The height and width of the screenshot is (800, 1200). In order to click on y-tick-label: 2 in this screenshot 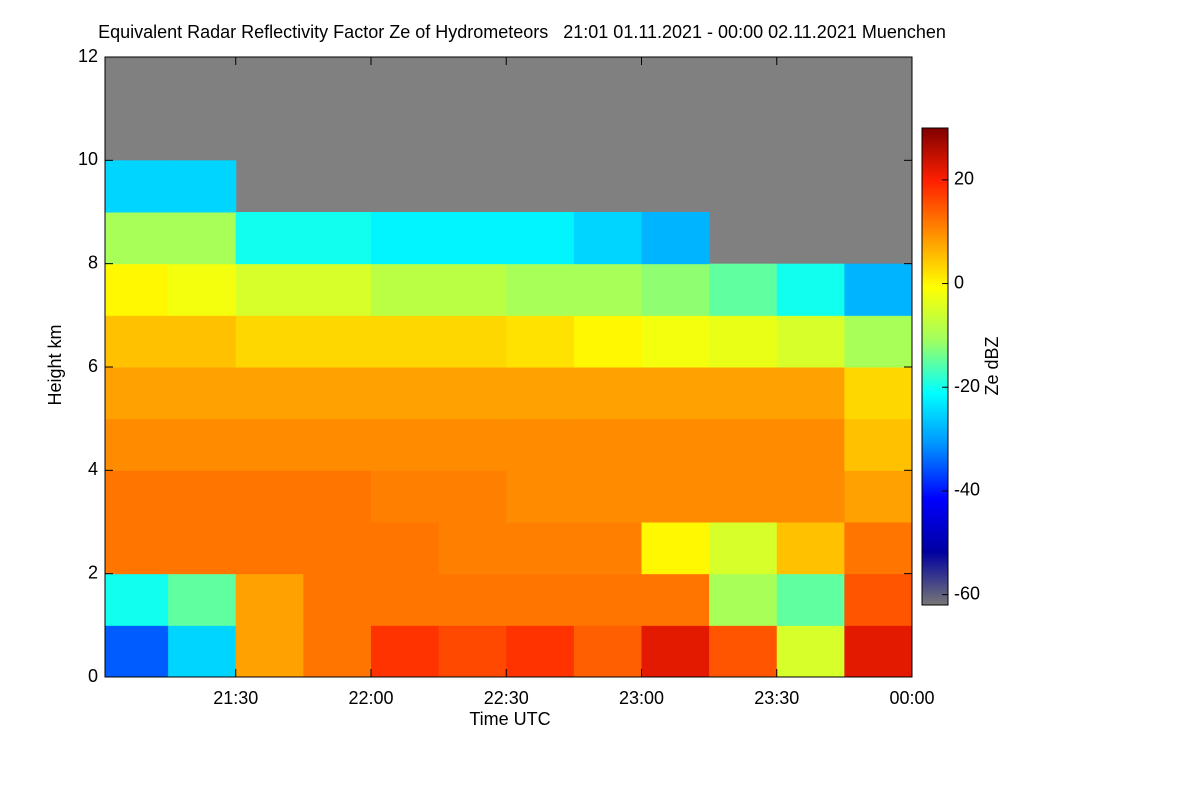, I will do `click(93, 572)`.